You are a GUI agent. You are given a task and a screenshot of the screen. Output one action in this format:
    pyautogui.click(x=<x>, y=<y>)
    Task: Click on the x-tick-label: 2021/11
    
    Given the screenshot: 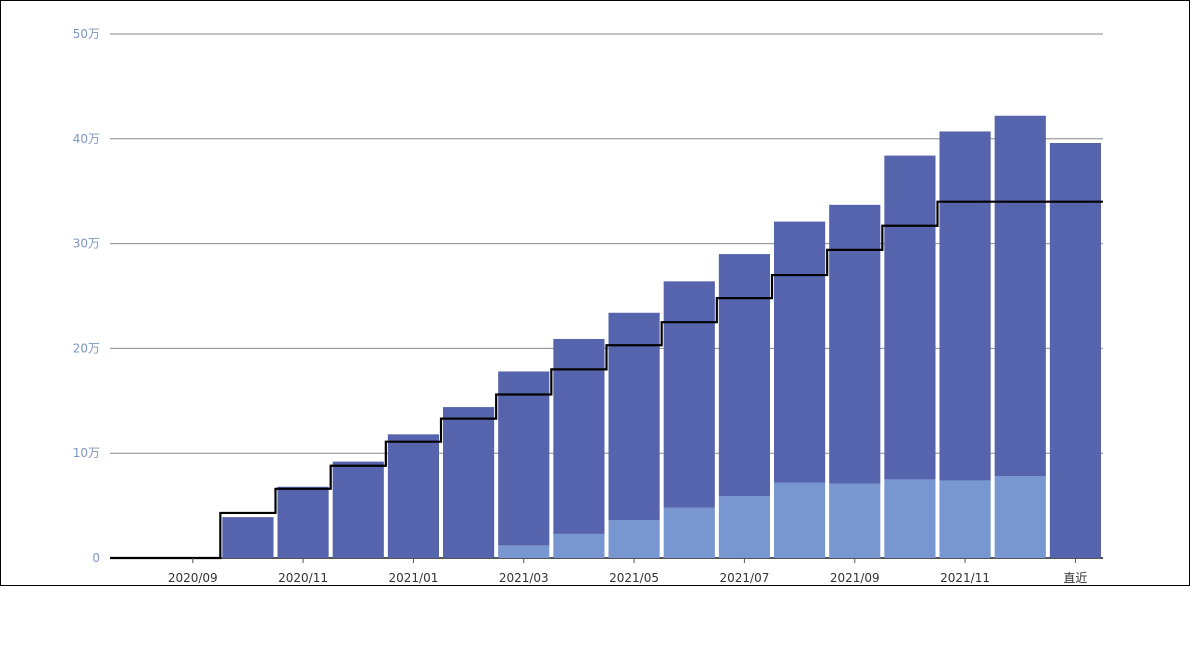 What is the action you would take?
    pyautogui.click(x=965, y=578)
    